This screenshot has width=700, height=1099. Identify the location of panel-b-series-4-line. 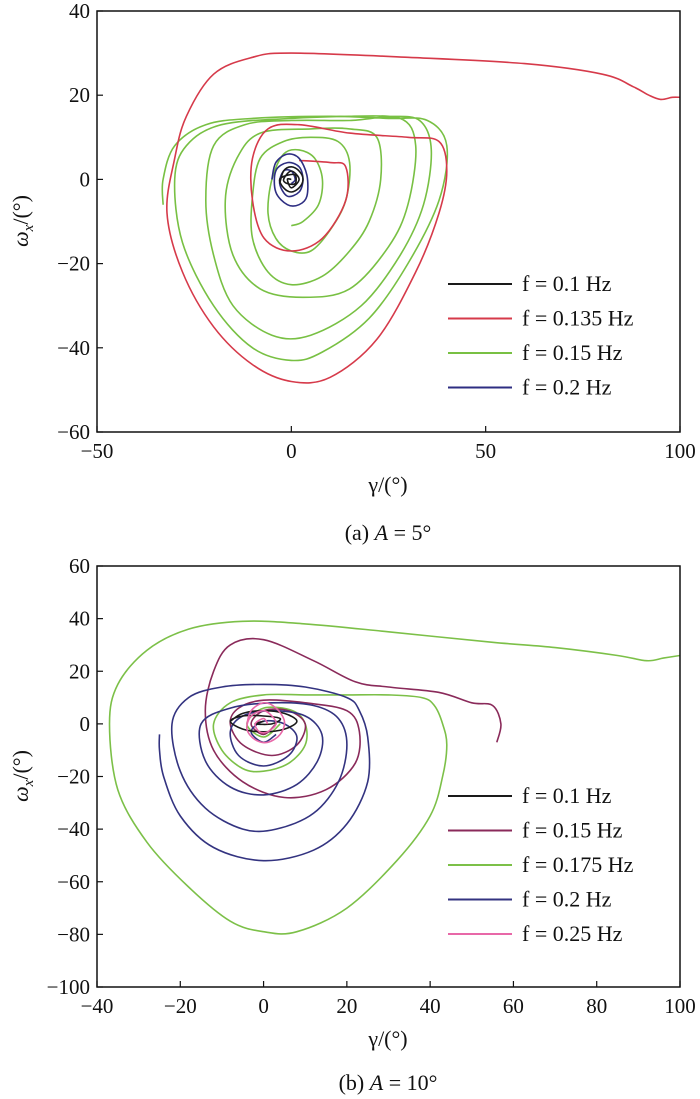
(265, 722).